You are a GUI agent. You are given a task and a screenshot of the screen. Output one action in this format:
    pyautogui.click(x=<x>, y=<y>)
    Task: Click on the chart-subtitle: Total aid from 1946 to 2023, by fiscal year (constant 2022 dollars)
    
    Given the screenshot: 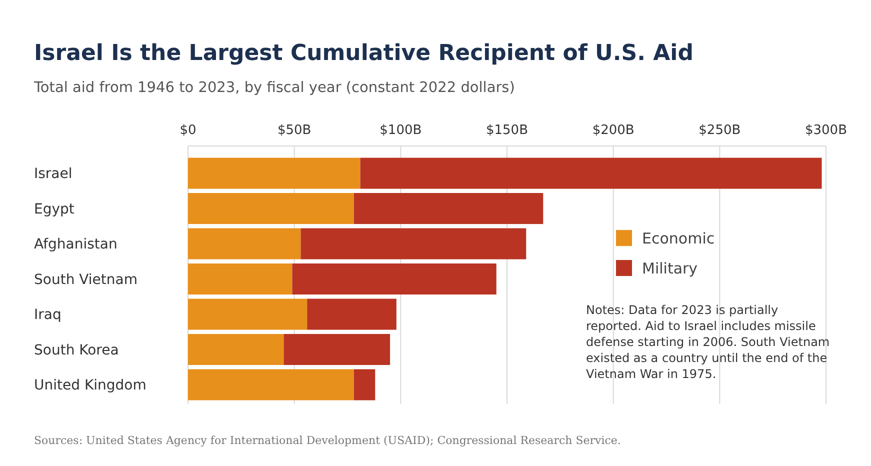 What is the action you would take?
    pyautogui.click(x=274, y=88)
    